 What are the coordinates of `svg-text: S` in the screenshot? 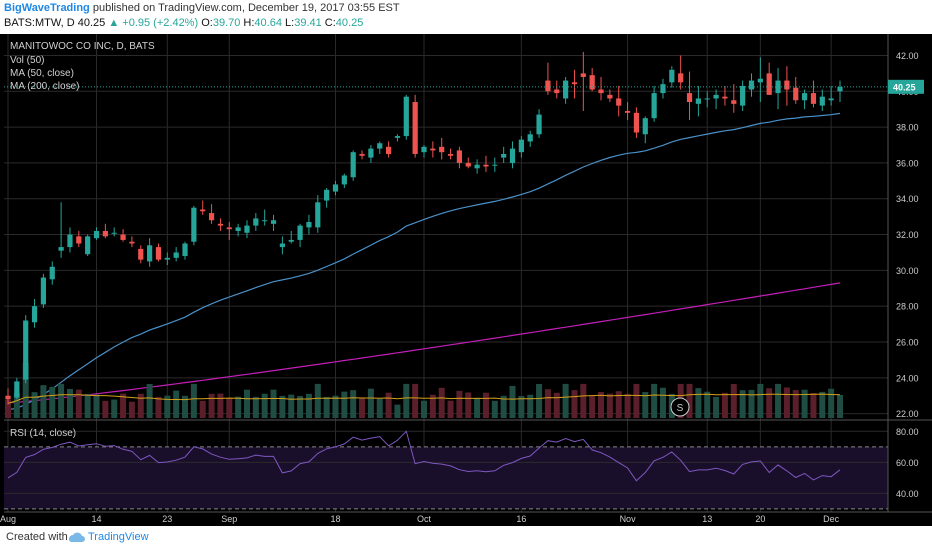 It's located at (680, 408).